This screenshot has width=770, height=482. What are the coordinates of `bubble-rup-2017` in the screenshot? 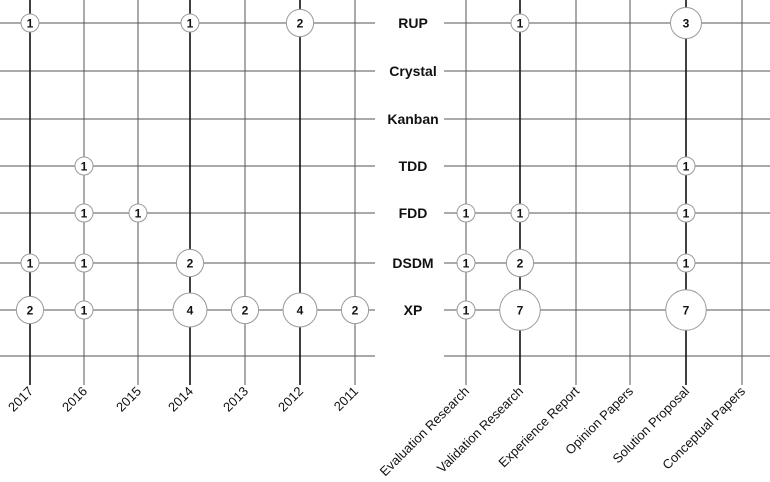 It's located at (30, 23).